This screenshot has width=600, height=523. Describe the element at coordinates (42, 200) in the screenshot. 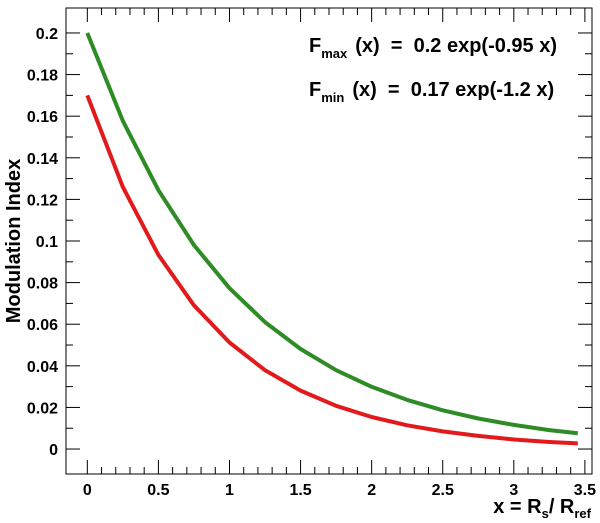

I see `y-tick-label: 0.12` at that location.